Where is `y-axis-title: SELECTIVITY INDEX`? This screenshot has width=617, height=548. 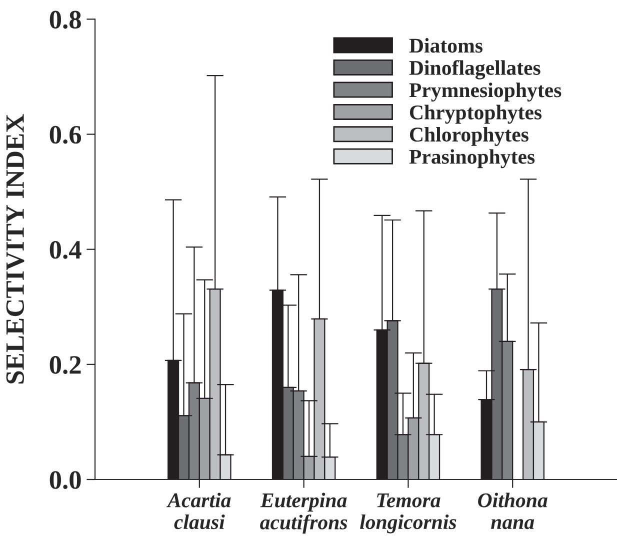
y-axis-title: SELECTIVITY INDEX is located at coordinates (15, 249).